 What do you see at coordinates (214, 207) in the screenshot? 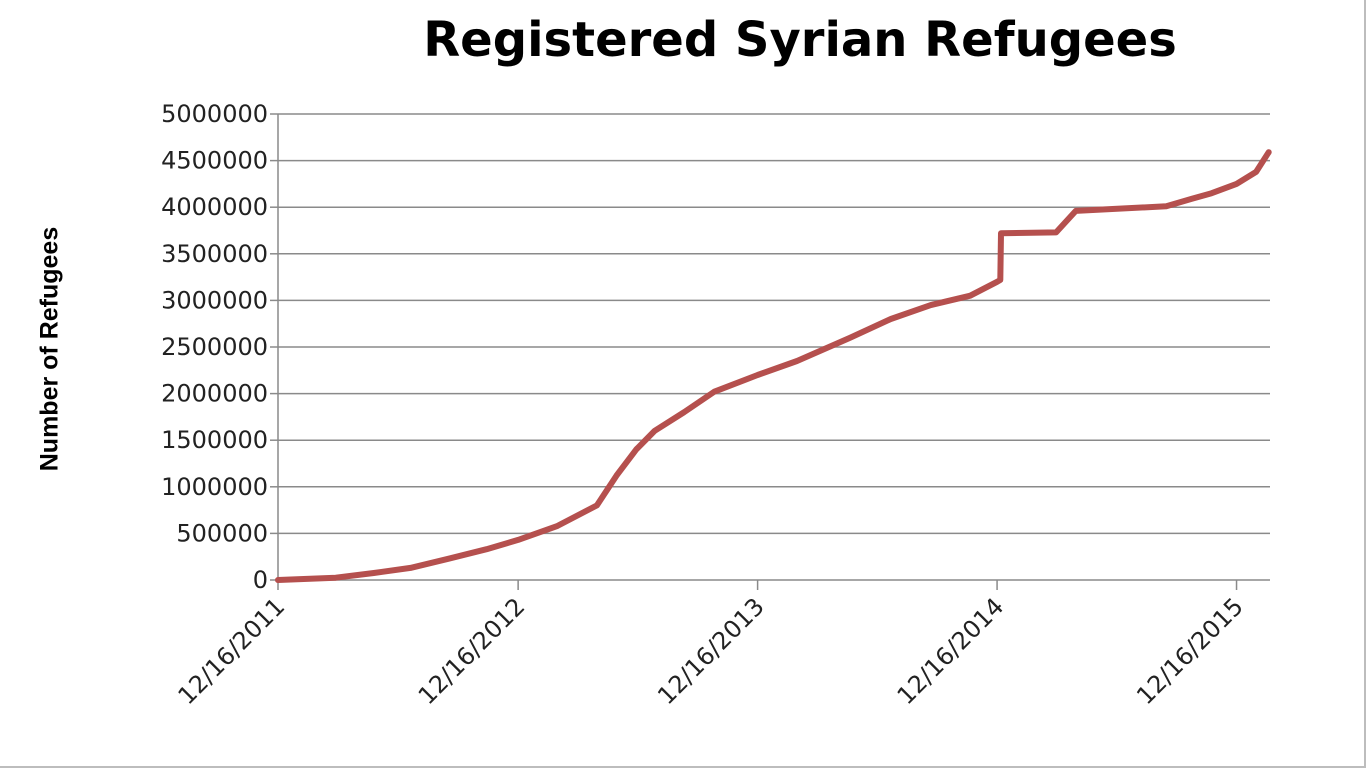
I see `y-tick-label: 4000000` at bounding box center [214, 207].